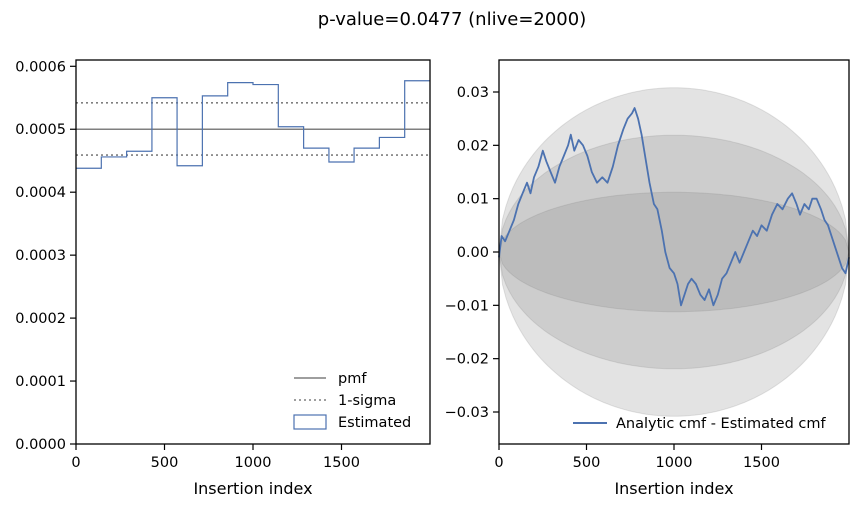 The width and height of the screenshot is (861, 506). What do you see at coordinates (367, 401) in the screenshot?
I see `legend-sigma-label: 1-sigma` at bounding box center [367, 401].